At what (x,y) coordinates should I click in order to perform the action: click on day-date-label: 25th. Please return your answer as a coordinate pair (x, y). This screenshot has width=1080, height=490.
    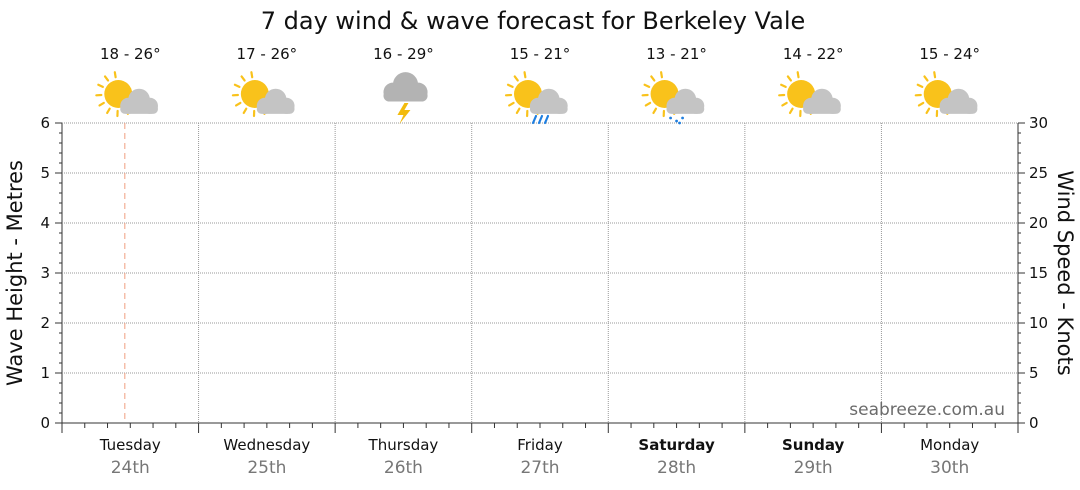
    Looking at the image, I should click on (266, 468).